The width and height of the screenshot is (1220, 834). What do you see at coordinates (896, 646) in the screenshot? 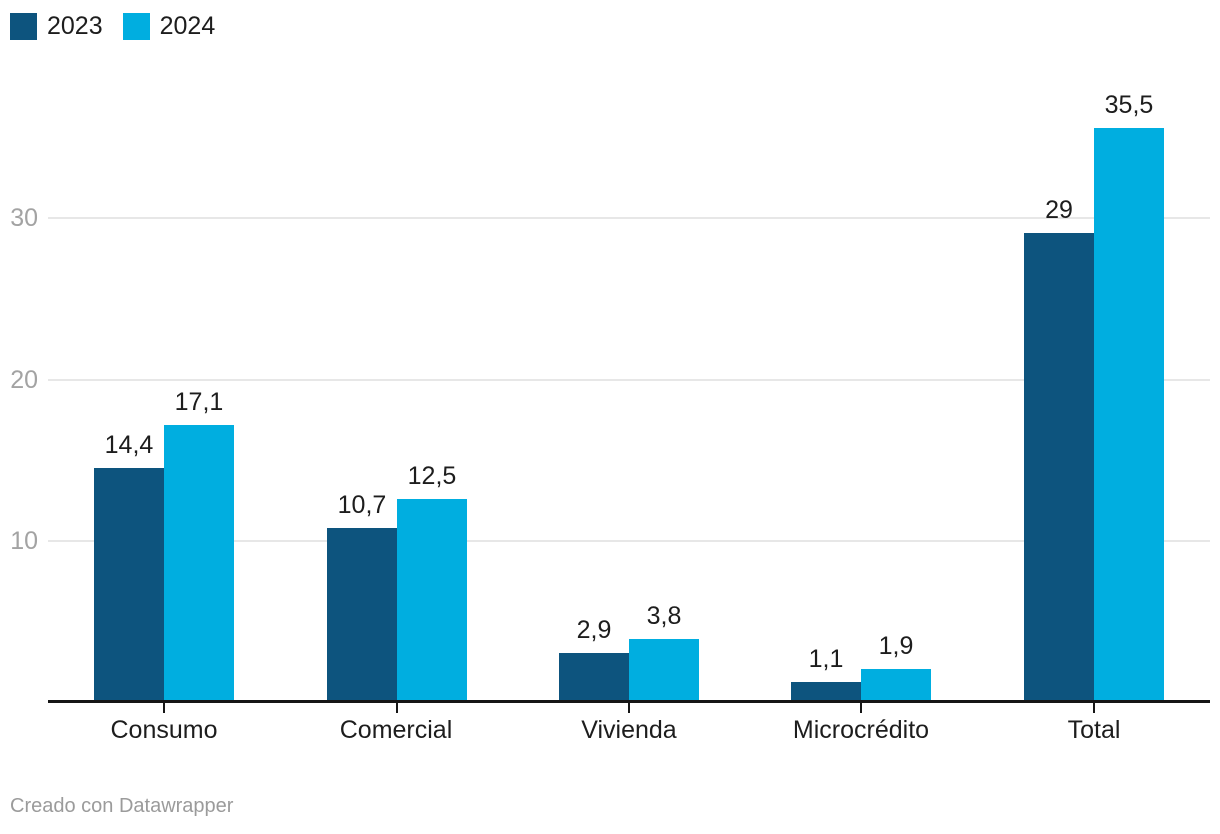
I see `value-label-2024-microcredito: 1,9` at bounding box center [896, 646].